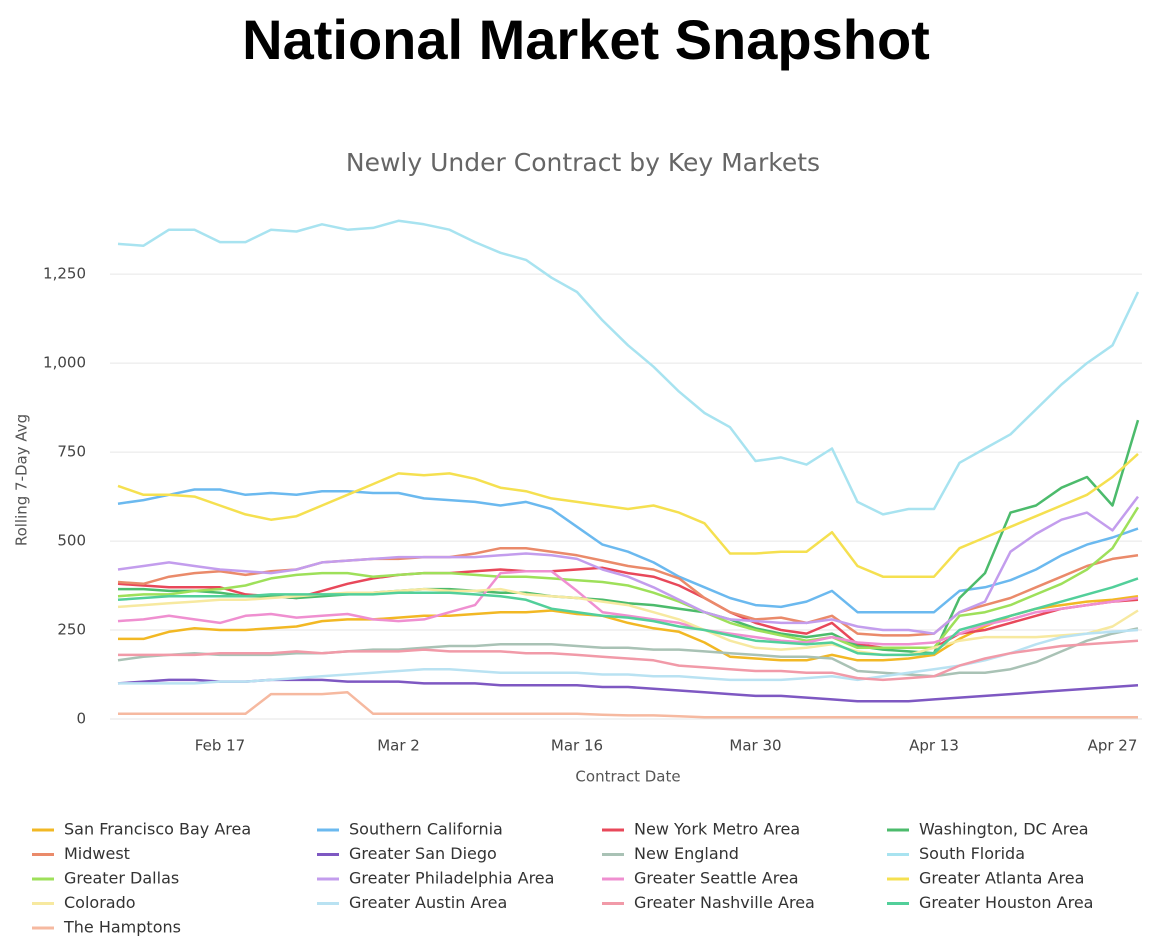  What do you see at coordinates (100, 902) in the screenshot?
I see `legend-label: Colorado` at bounding box center [100, 902].